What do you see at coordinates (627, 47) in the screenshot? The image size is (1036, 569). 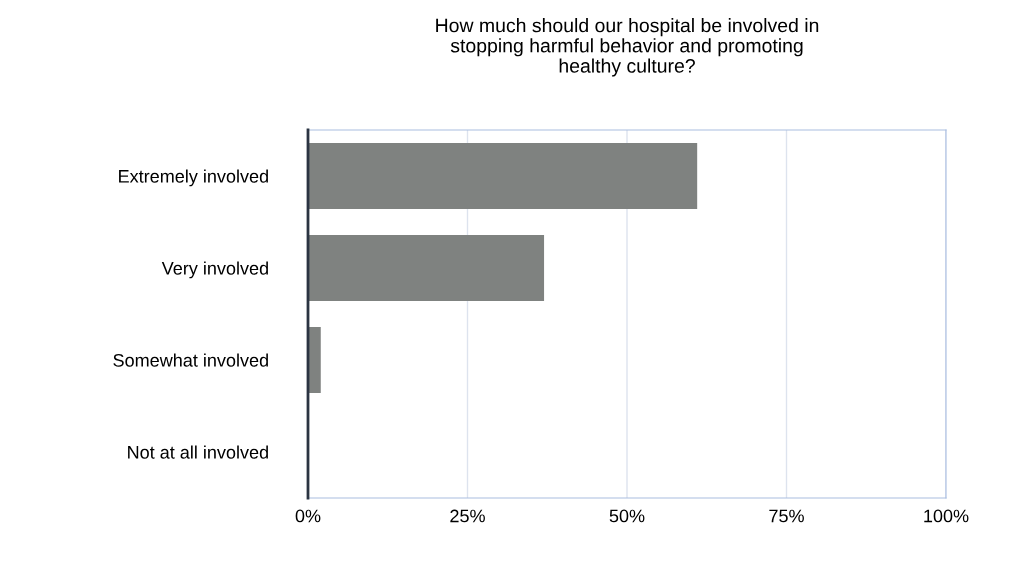 I see `chart-title: How much should our hospital be involved in stopping harmful behavior and promoting healthy culture?` at bounding box center [627, 47].